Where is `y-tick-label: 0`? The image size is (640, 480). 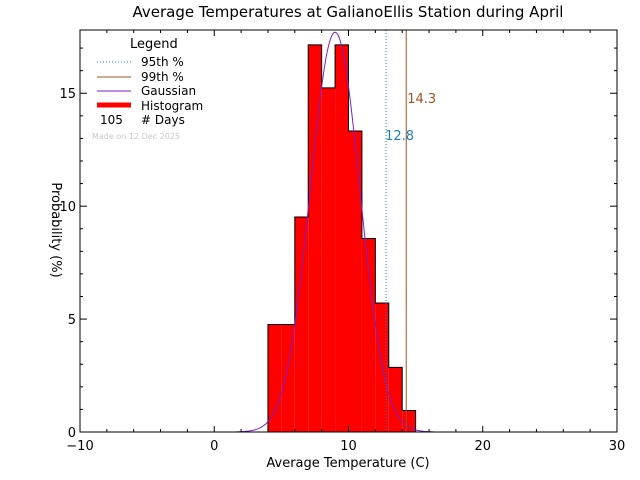 y-tick-label: 0 is located at coordinates (72, 433).